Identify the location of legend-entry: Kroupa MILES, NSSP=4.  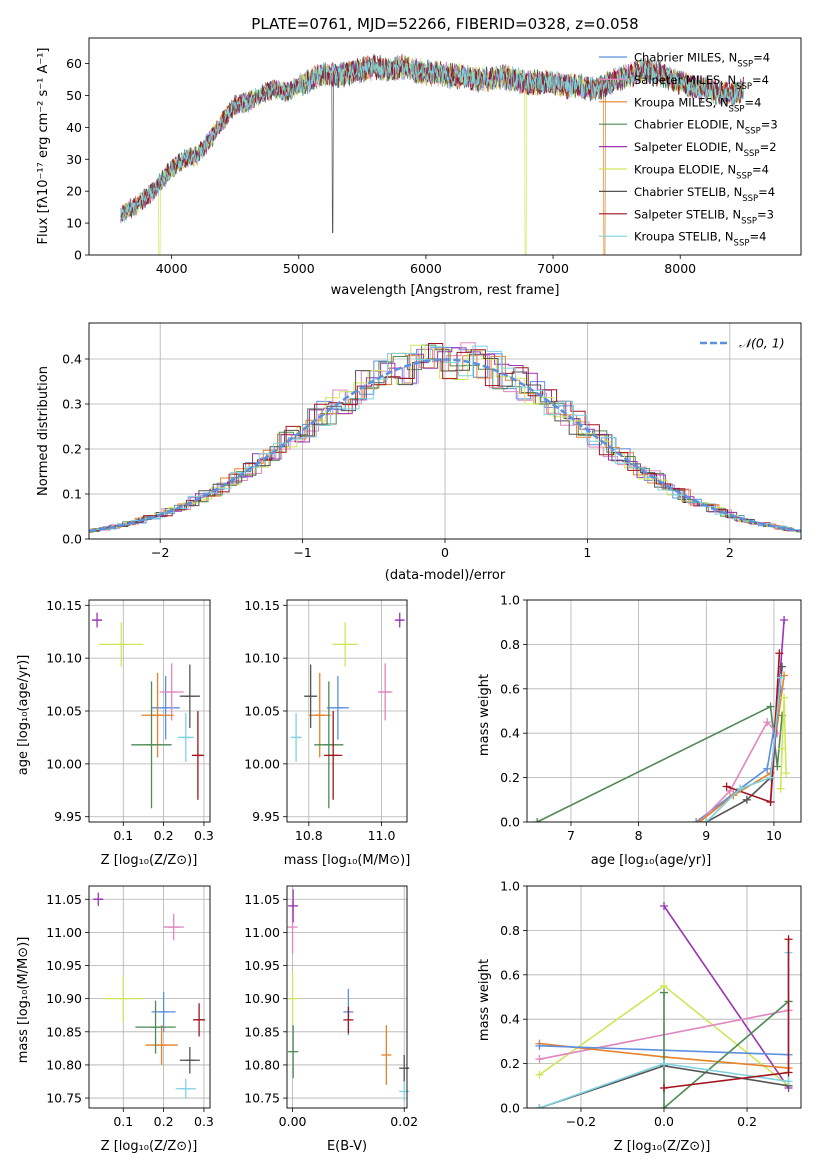
(697, 104).